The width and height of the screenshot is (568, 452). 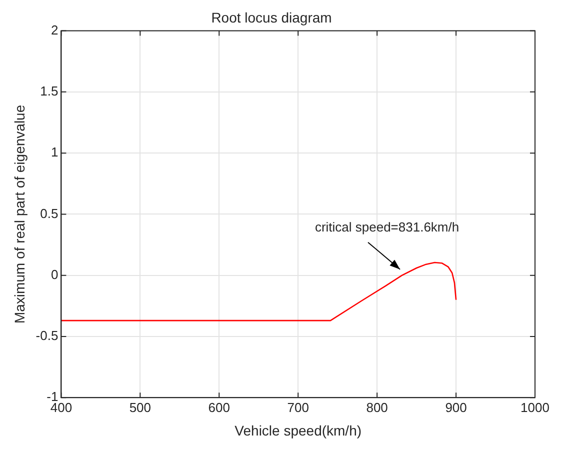 I want to click on x-tick-label: 600, so click(x=219, y=407).